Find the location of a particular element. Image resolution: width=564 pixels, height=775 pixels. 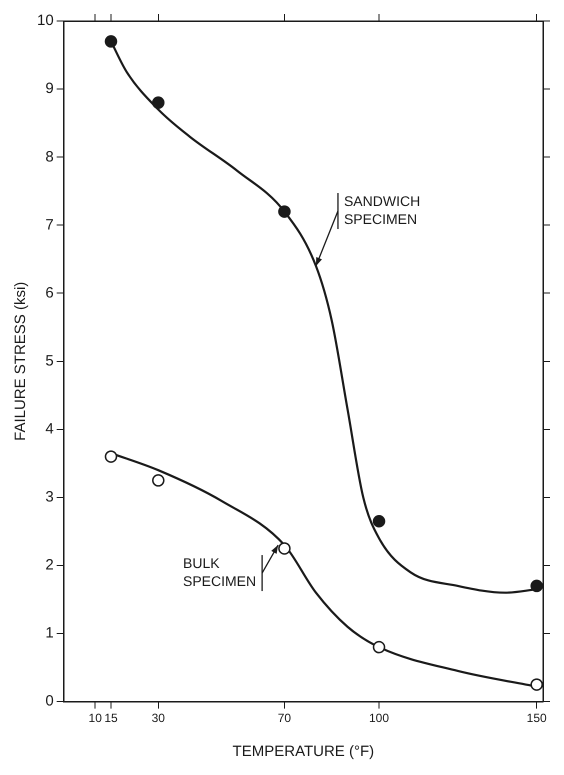

annotation: SANDWICH SPECIMEN is located at coordinates (382, 209).